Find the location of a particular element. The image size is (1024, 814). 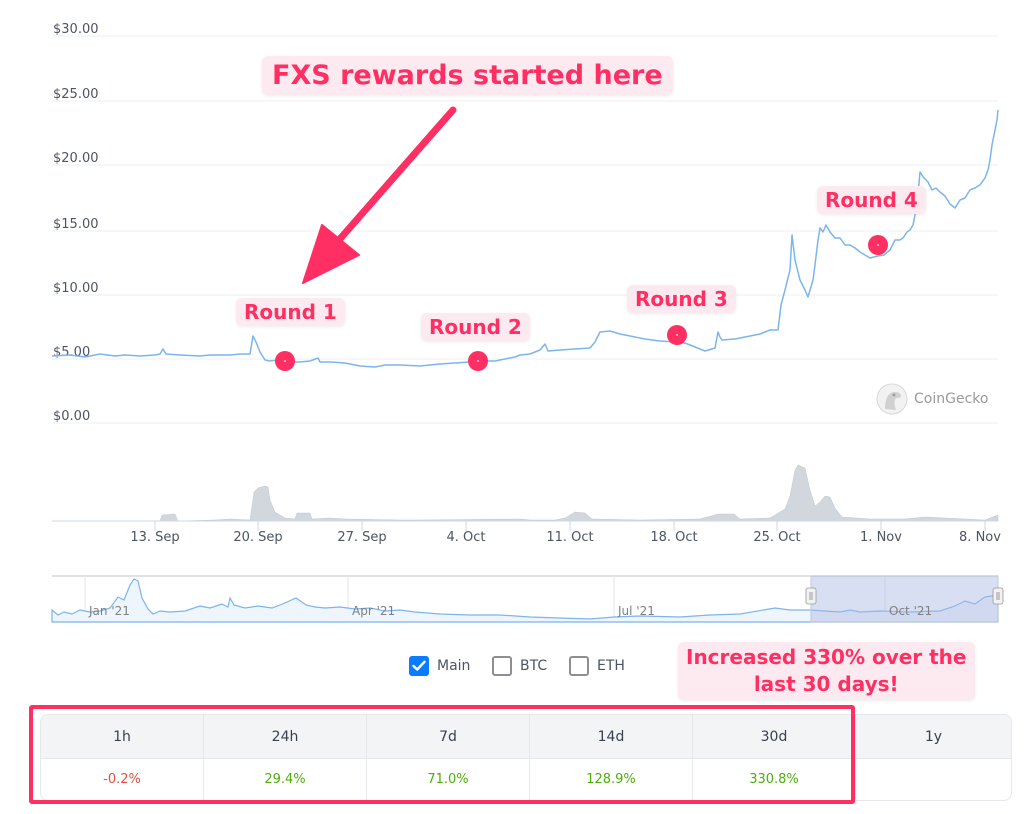

legend-eth: ETH is located at coordinates (597, 666).